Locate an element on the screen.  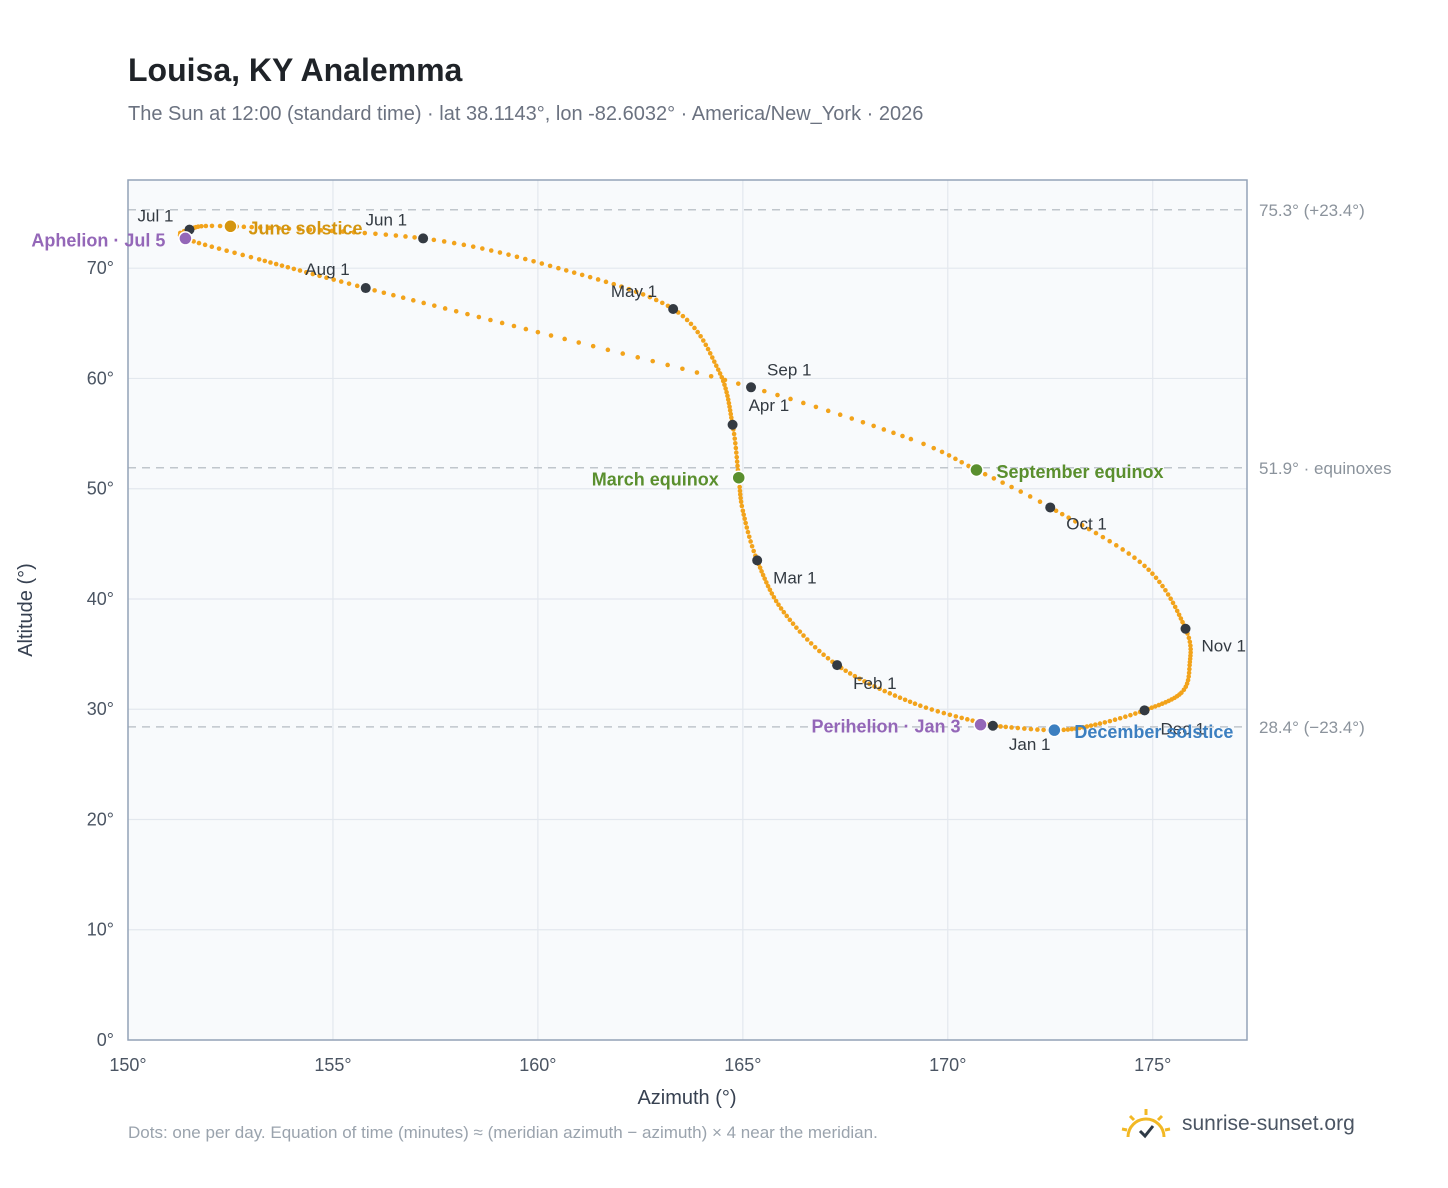
event-label: June solstice is located at coordinates (305, 228).